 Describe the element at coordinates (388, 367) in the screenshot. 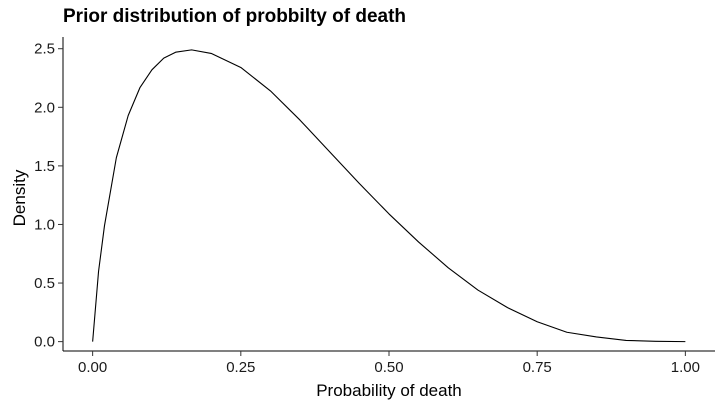

I see `x-tick-label: 0.50` at that location.